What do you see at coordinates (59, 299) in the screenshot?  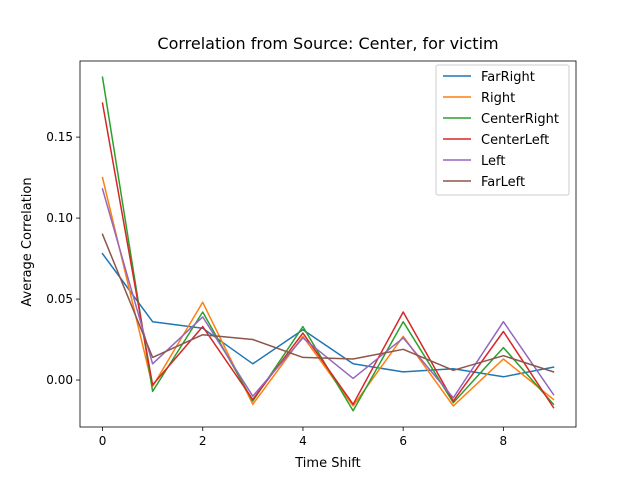 I see `y-tick-label: 0.05` at bounding box center [59, 299].